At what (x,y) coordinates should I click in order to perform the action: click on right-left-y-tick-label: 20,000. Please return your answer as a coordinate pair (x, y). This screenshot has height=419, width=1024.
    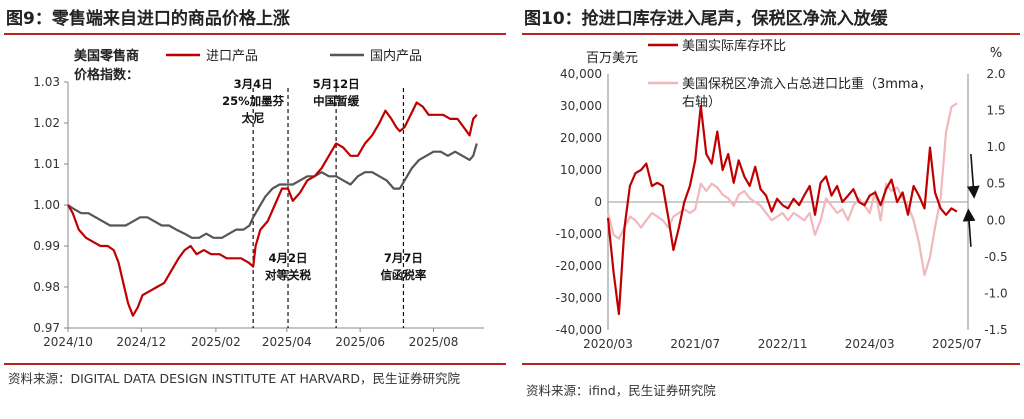
    Looking at the image, I should click on (581, 138).